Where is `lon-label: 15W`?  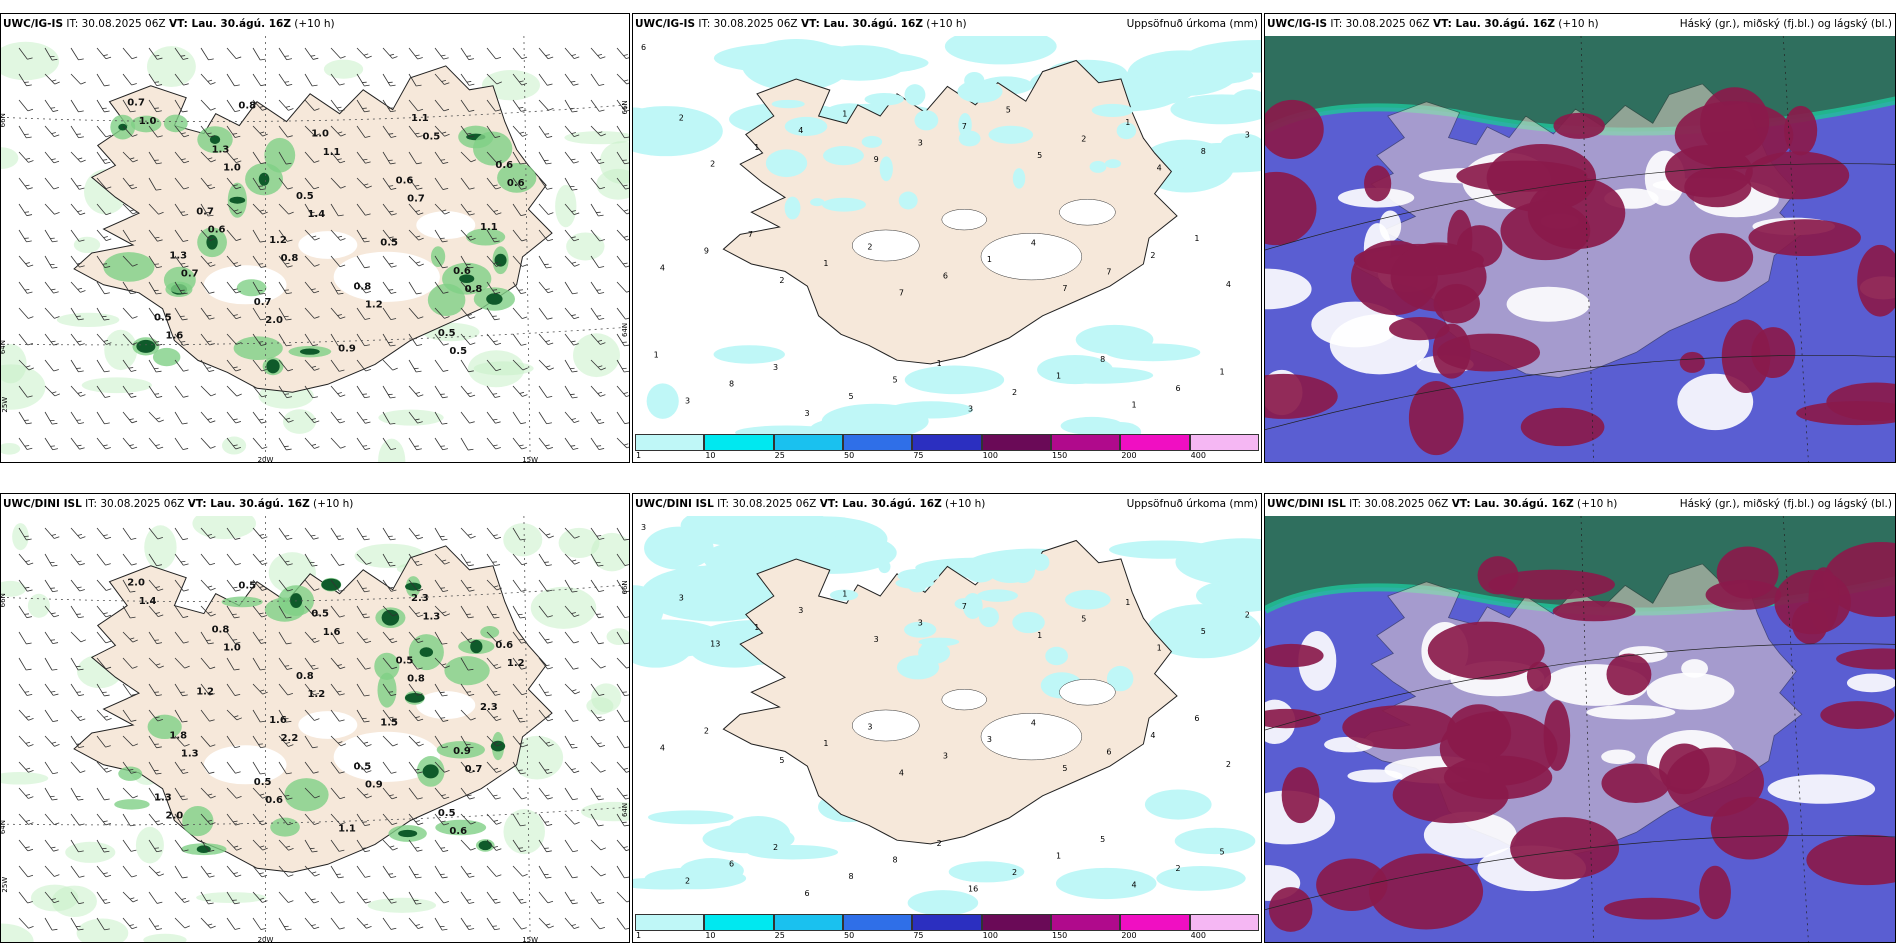
lon-label: 15W is located at coordinates (530, 459).